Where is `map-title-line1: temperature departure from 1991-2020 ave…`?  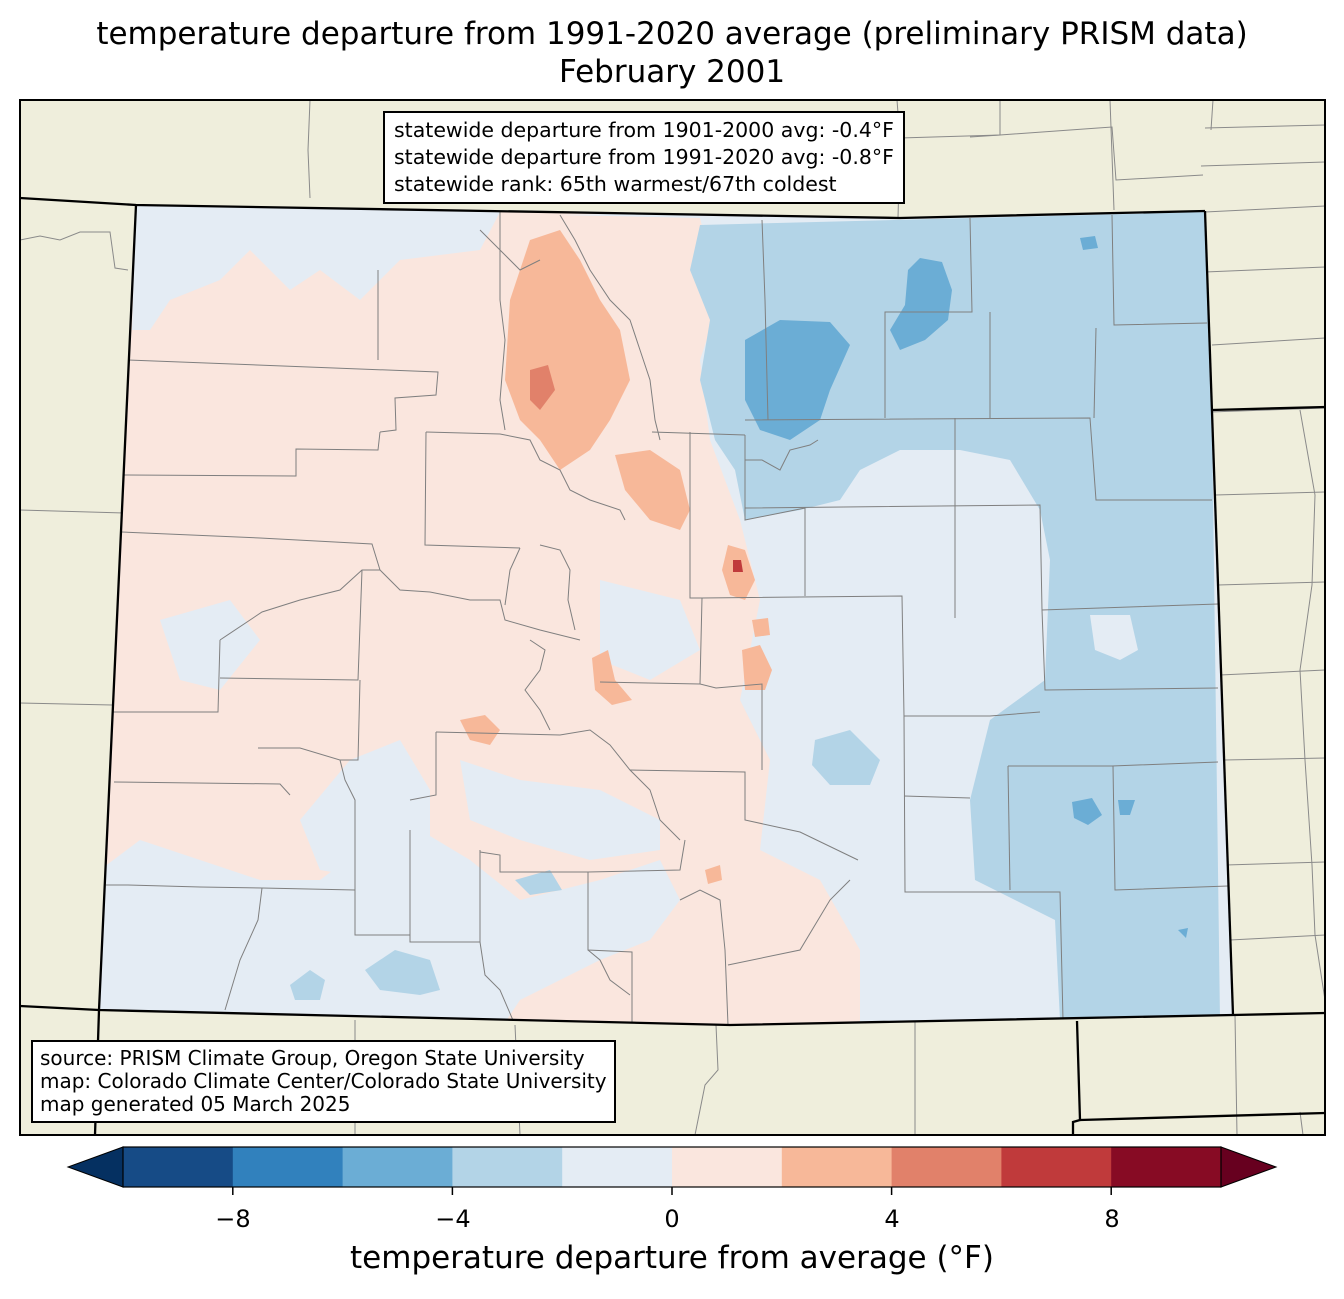
map-title-line1: temperature departure from 1991-2020 ave… is located at coordinates (672, 34).